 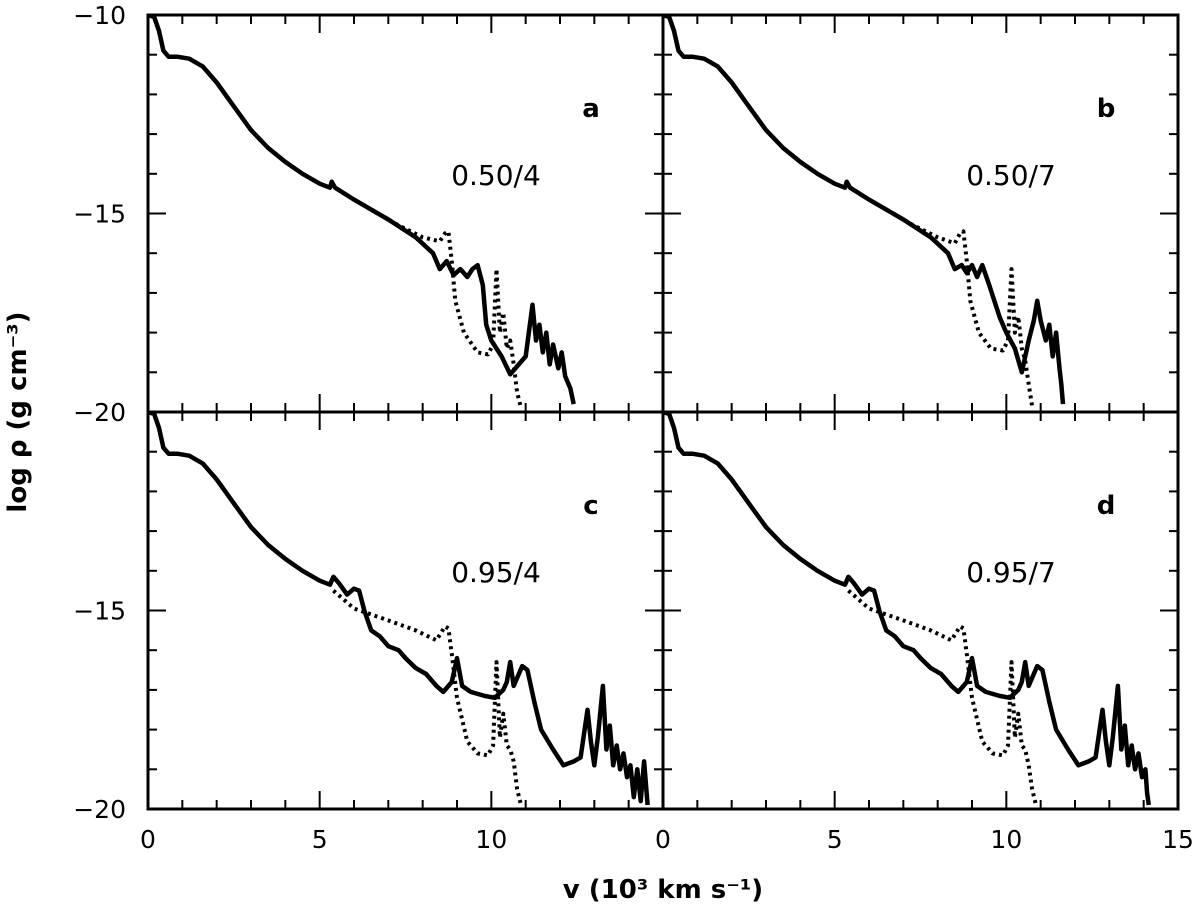 What do you see at coordinates (590, 506) in the screenshot?
I see `panel-letter: c` at bounding box center [590, 506].